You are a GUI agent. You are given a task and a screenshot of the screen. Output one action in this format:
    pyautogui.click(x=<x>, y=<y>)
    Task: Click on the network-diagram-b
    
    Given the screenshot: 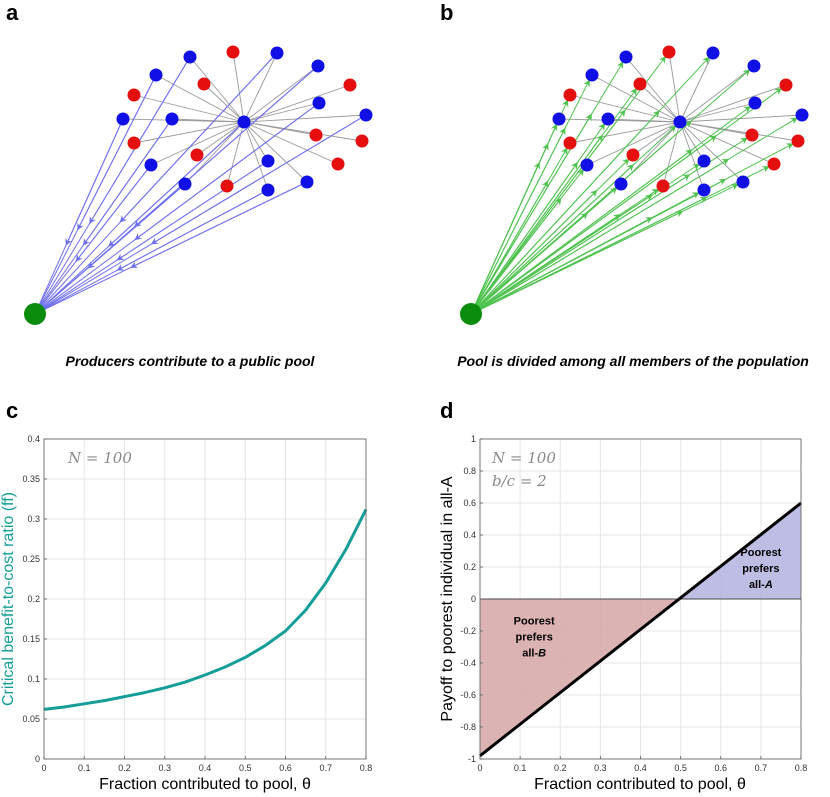 What is the action you would take?
    pyautogui.click(x=634, y=185)
    